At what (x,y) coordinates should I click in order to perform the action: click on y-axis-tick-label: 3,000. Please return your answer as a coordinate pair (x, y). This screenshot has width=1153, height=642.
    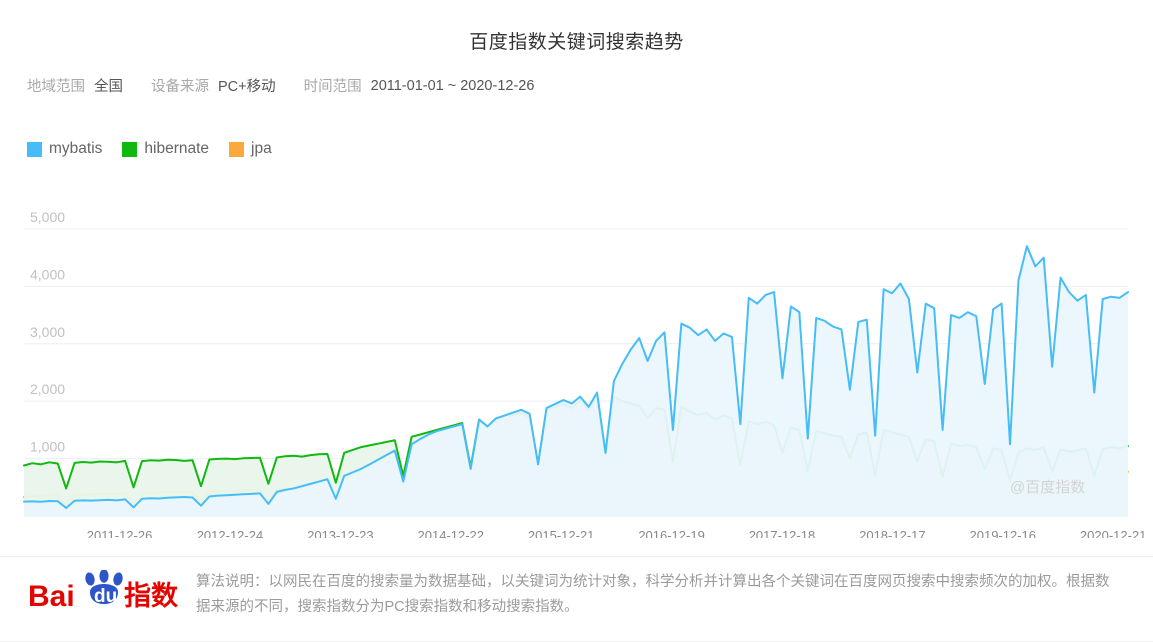
    Looking at the image, I should click on (47, 332).